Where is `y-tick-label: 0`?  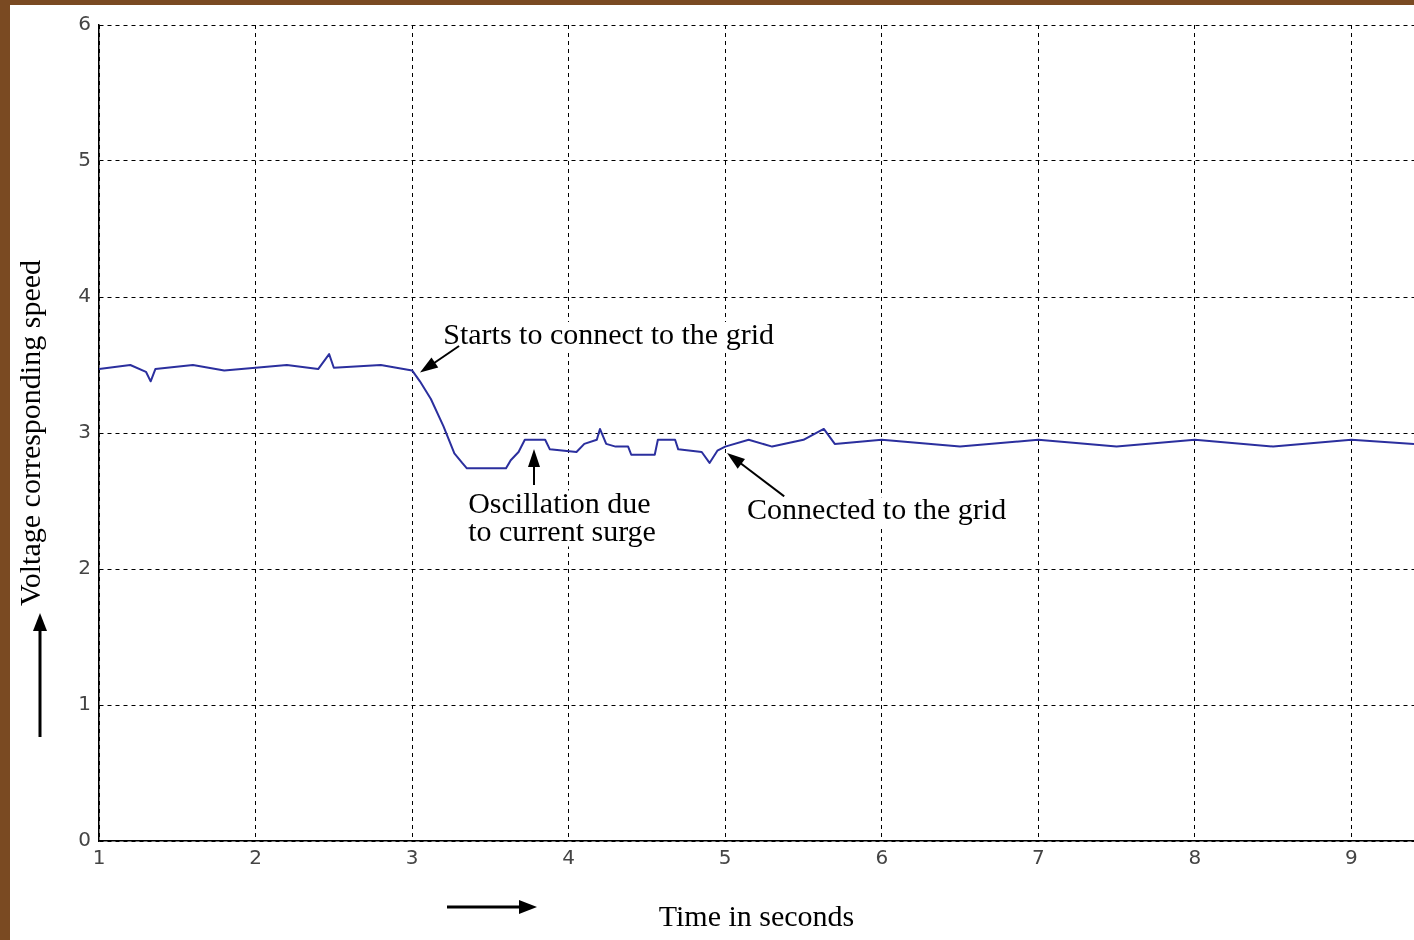
y-tick-label: 0 is located at coordinates (84, 839).